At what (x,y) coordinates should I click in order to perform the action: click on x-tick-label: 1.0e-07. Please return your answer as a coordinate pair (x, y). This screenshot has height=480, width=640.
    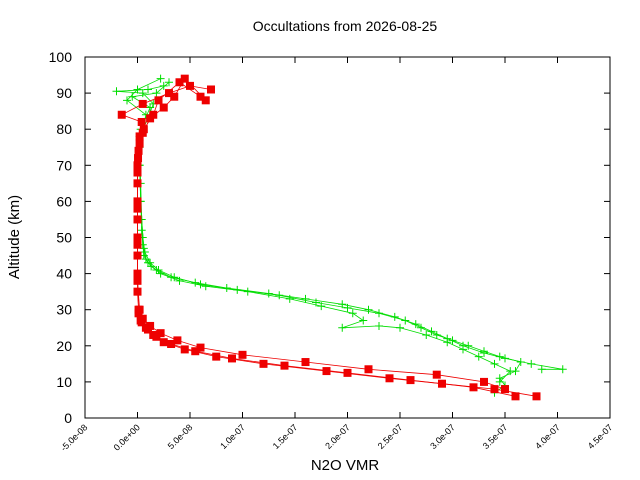
    Looking at the image, I should click on (232, 436).